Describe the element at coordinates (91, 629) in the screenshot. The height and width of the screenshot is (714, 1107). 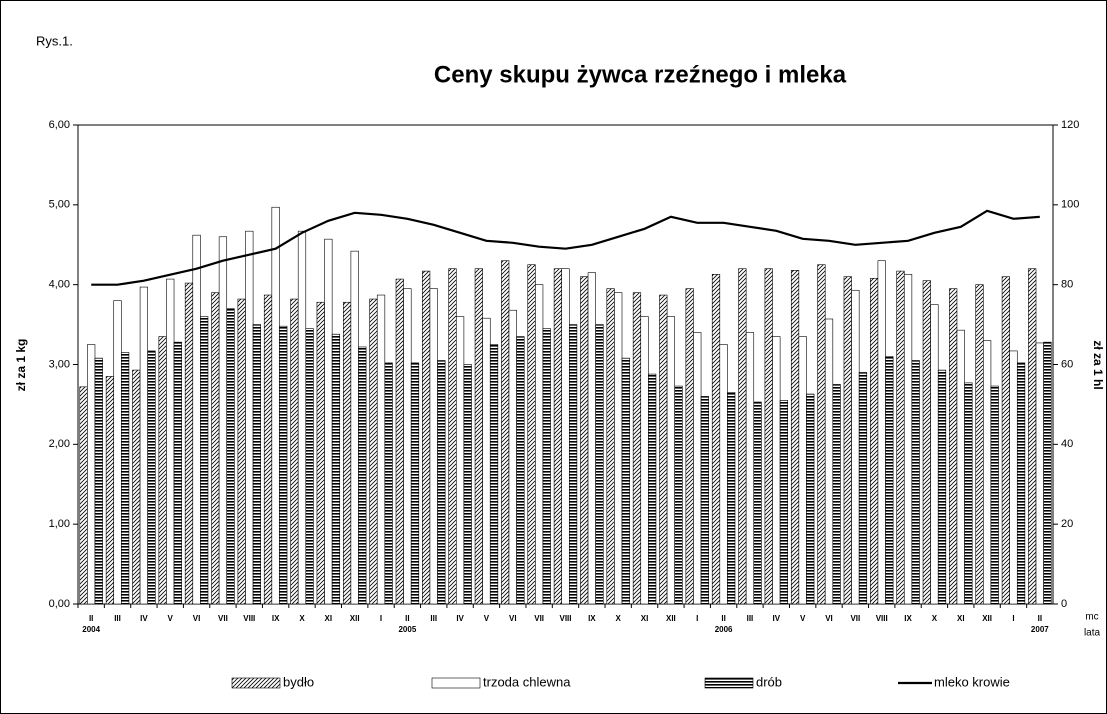
I see `x-group-label: 2004` at that location.